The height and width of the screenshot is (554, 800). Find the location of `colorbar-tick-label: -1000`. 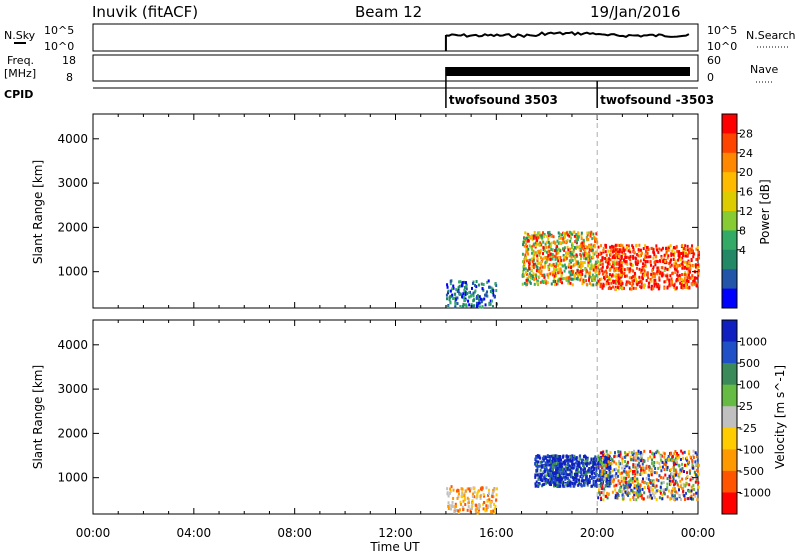

colorbar-tick-label: -1000 is located at coordinates (755, 492).